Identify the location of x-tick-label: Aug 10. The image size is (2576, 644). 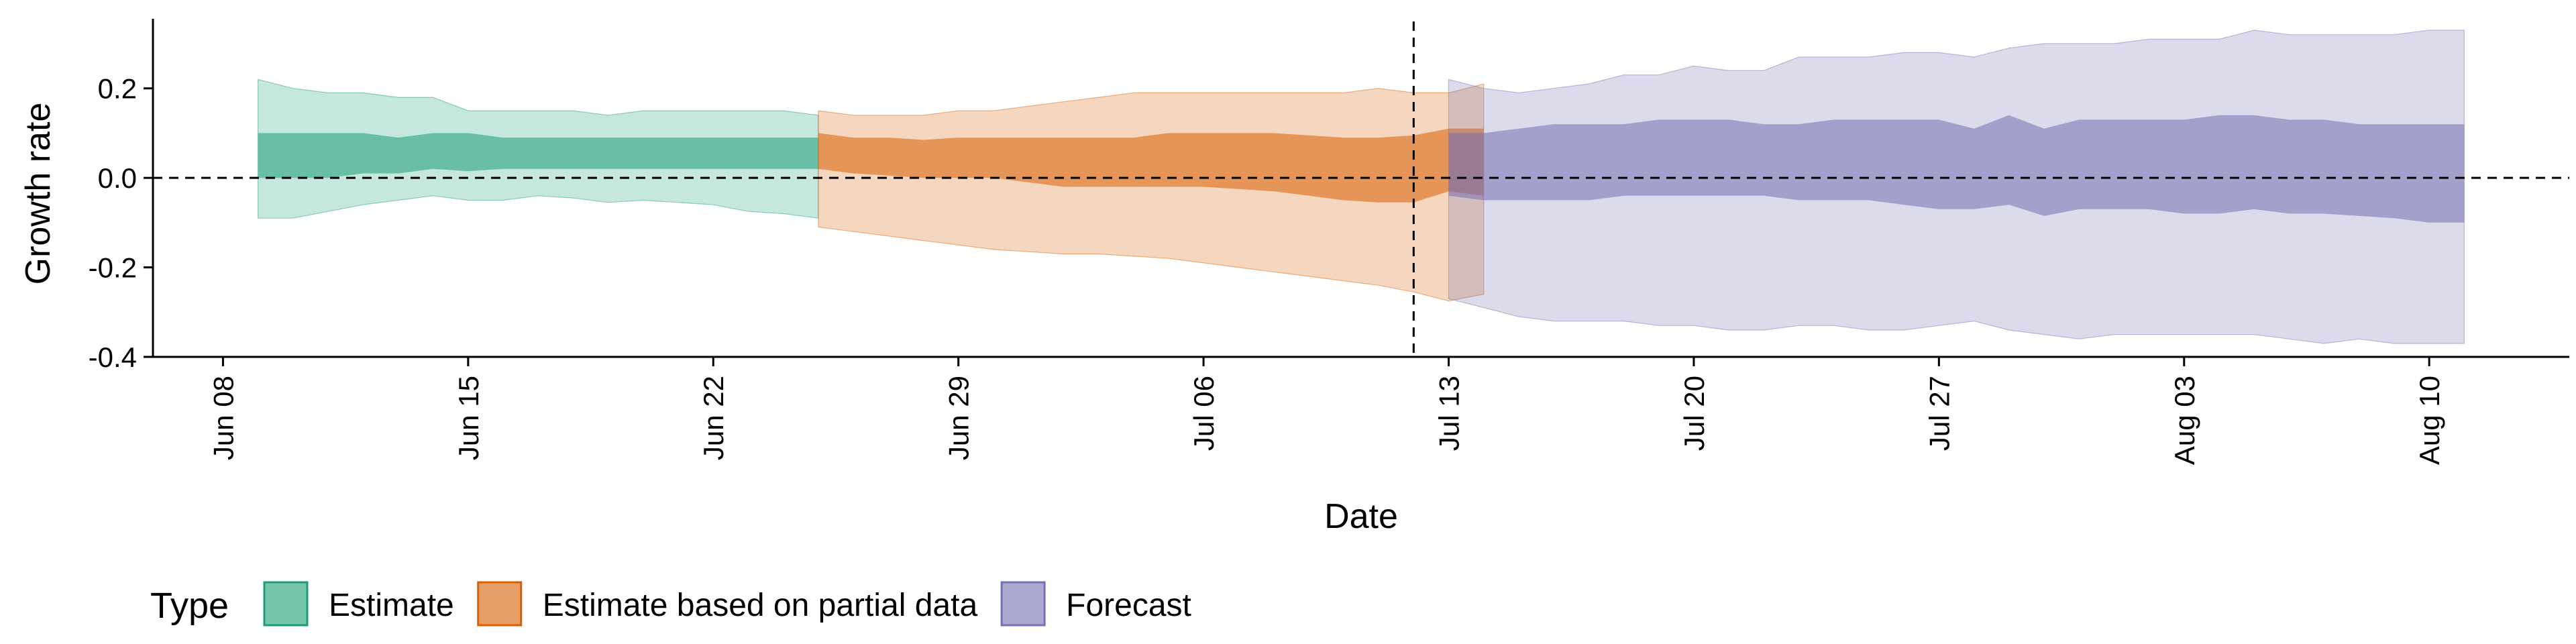
(2429, 420).